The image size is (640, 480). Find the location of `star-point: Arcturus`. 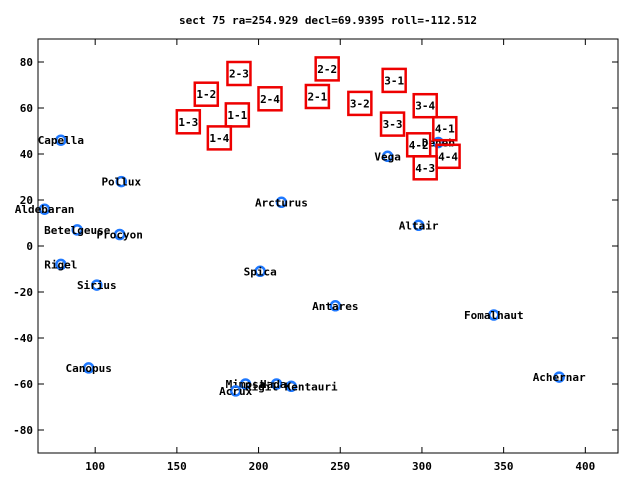

star-point: Arcturus is located at coordinates (281, 202).